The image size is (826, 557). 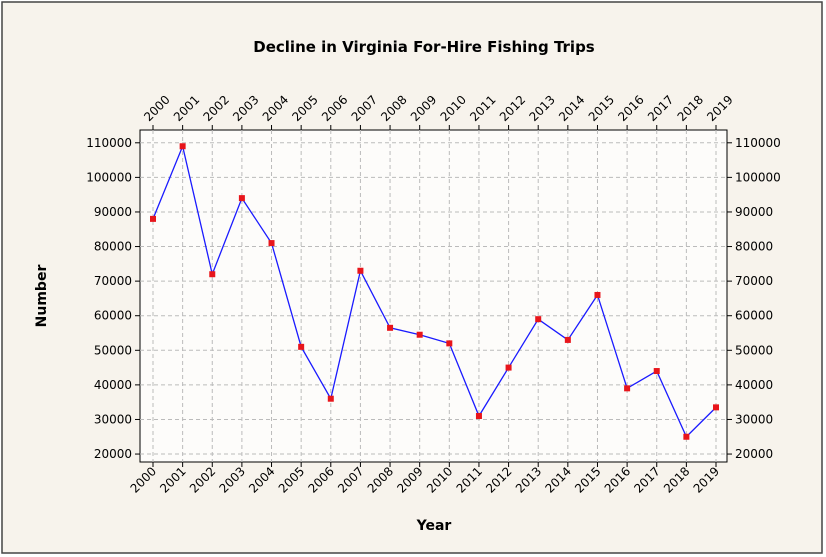 What do you see at coordinates (113, 316) in the screenshot?
I see `y-tick-label: 60000` at bounding box center [113, 316].